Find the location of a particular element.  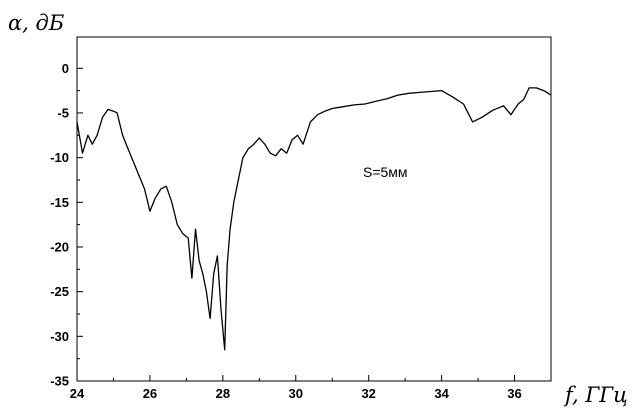

y-axis-title: α, дБ is located at coordinates (36, 23).